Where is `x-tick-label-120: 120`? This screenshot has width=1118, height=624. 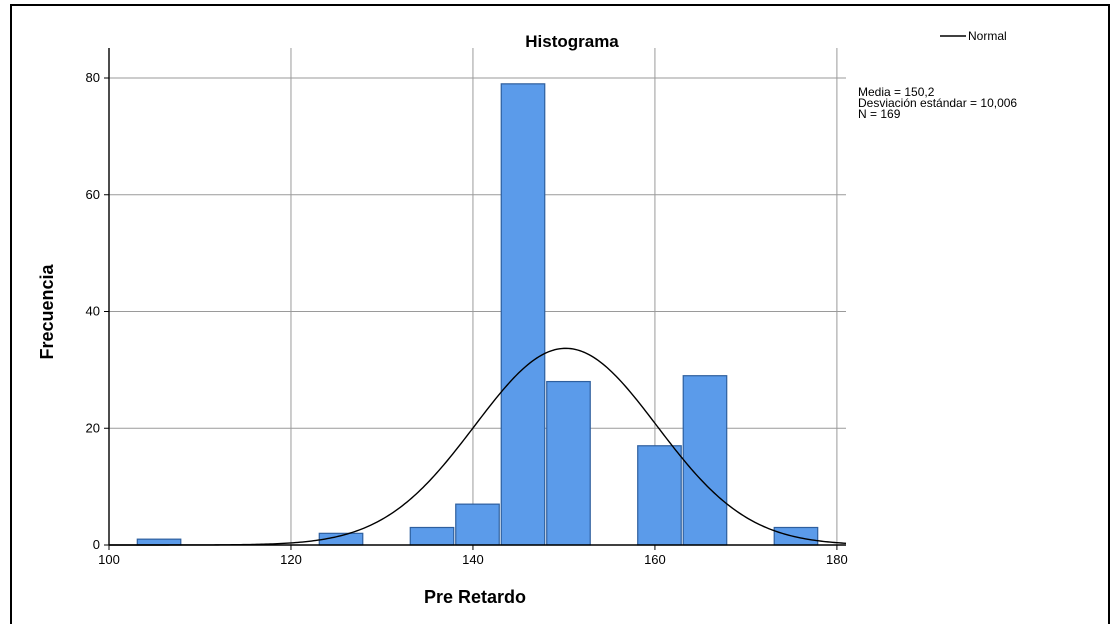 x-tick-label-120: 120 is located at coordinates (291, 559).